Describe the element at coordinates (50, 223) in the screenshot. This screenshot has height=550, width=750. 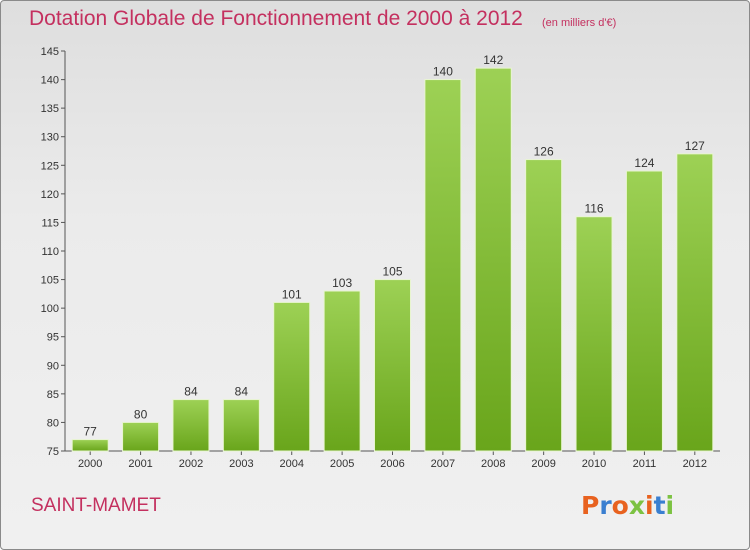
I see `y-tick-label: 115` at that location.